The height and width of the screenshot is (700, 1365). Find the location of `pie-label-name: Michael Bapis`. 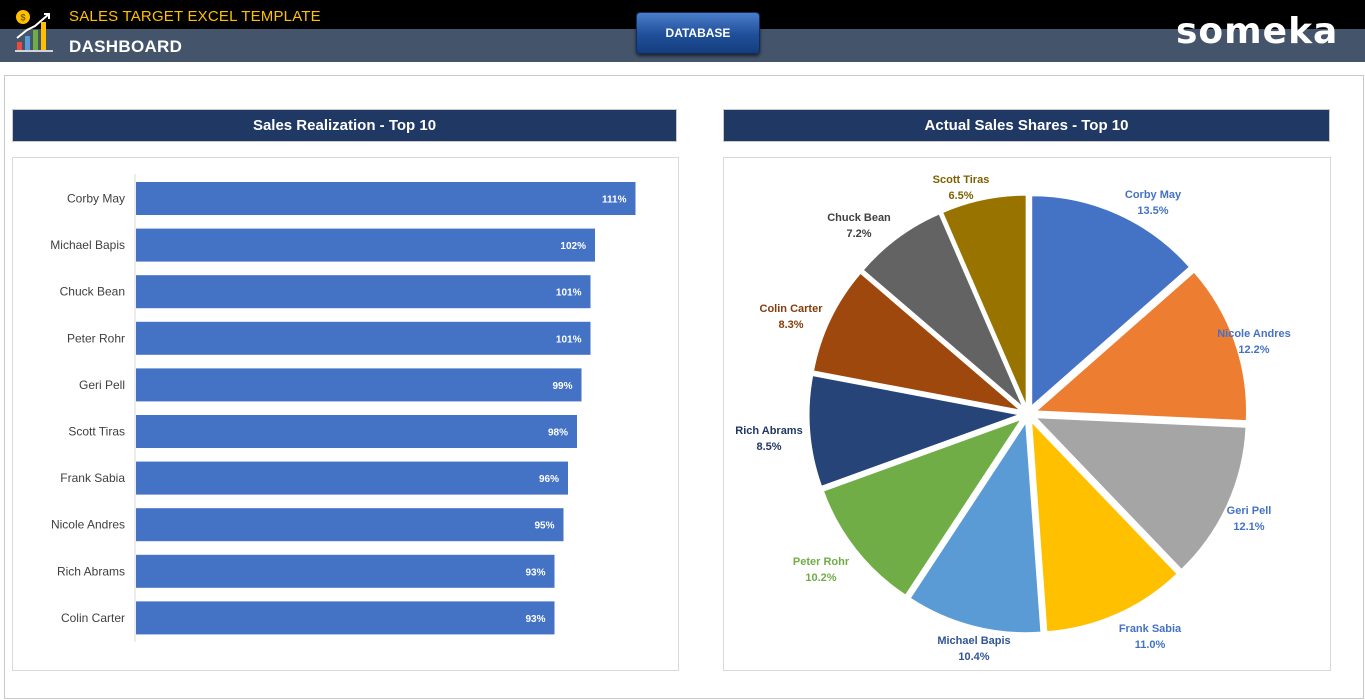

pie-label-name: Michael Bapis is located at coordinates (973, 641).